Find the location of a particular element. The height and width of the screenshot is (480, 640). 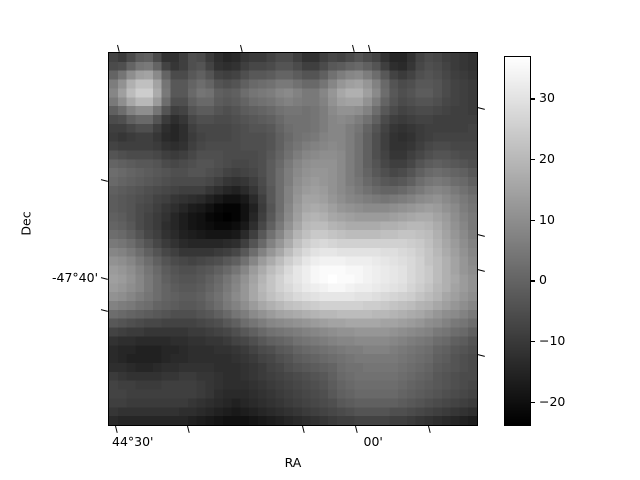

colorbar-gradient is located at coordinates (517, 241).